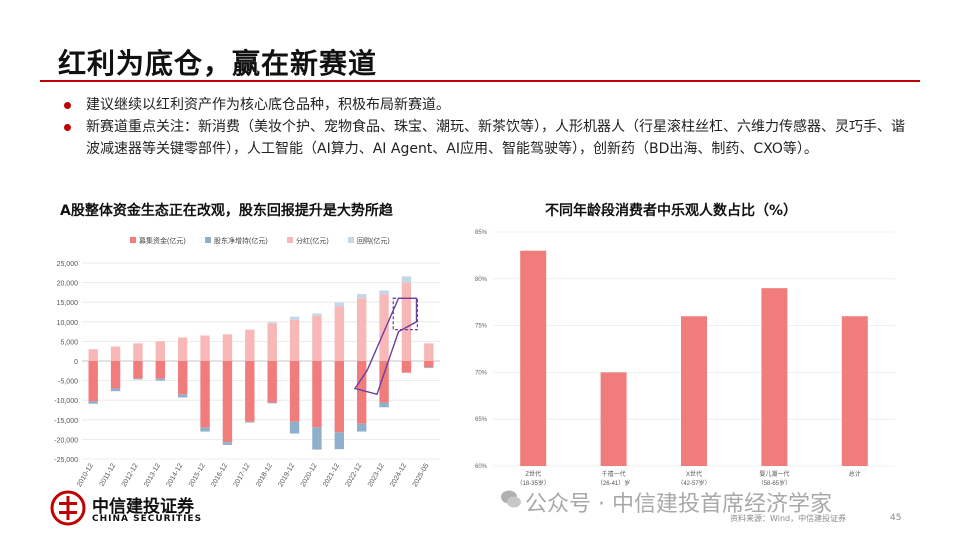 This screenshot has width=960, height=540. I want to click on page-title: 红利为底仓，赢在新赛道, so click(218, 63).